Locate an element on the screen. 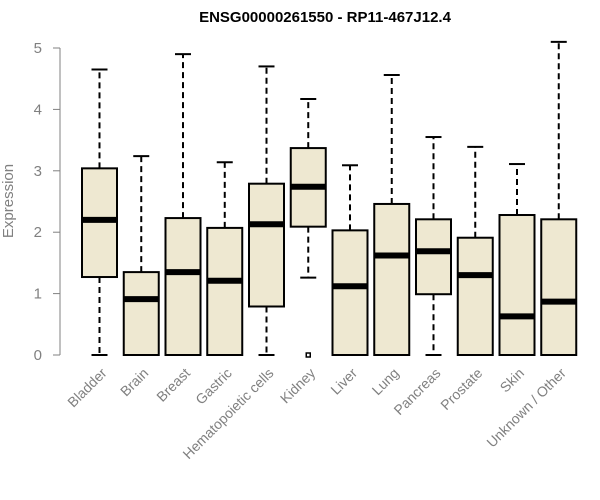 The image size is (600, 500). x-tick-label: Brain is located at coordinates (134, 382).